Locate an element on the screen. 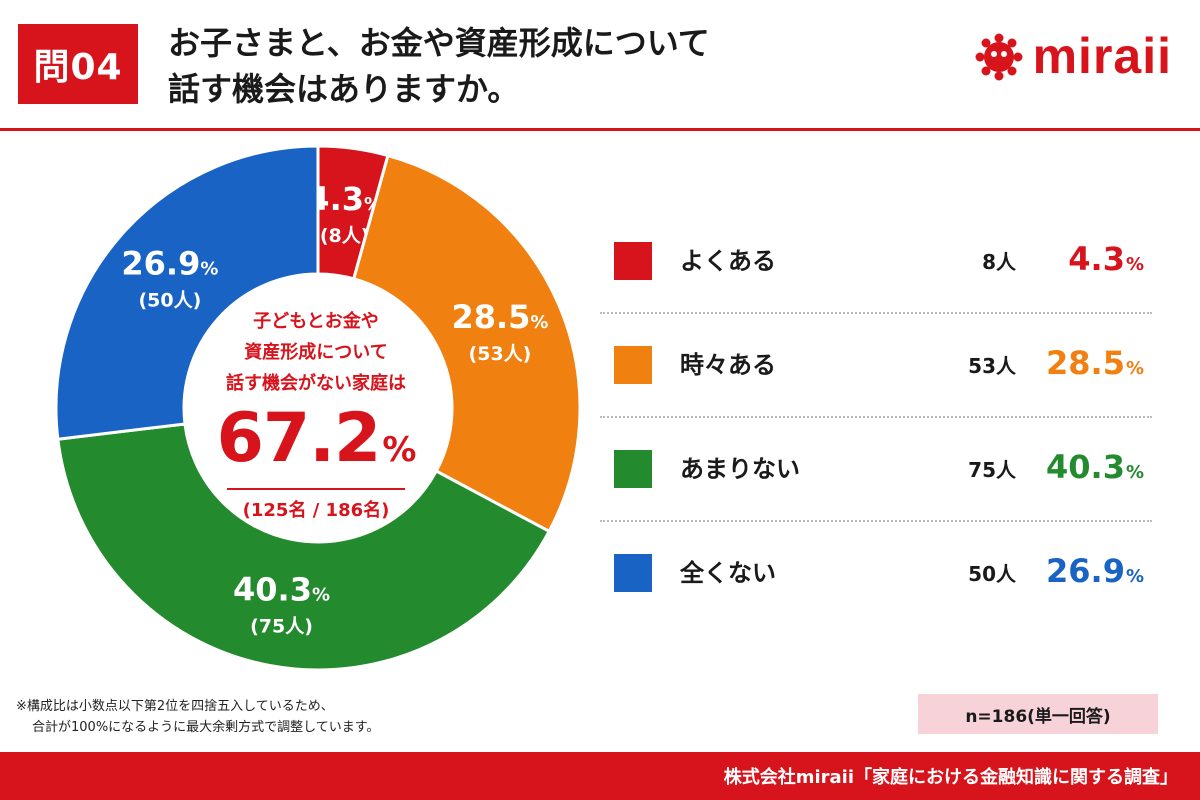 Image resolution: width=1200 pixels, height=800 pixels. legend-count: 53人 is located at coordinates (992, 366).